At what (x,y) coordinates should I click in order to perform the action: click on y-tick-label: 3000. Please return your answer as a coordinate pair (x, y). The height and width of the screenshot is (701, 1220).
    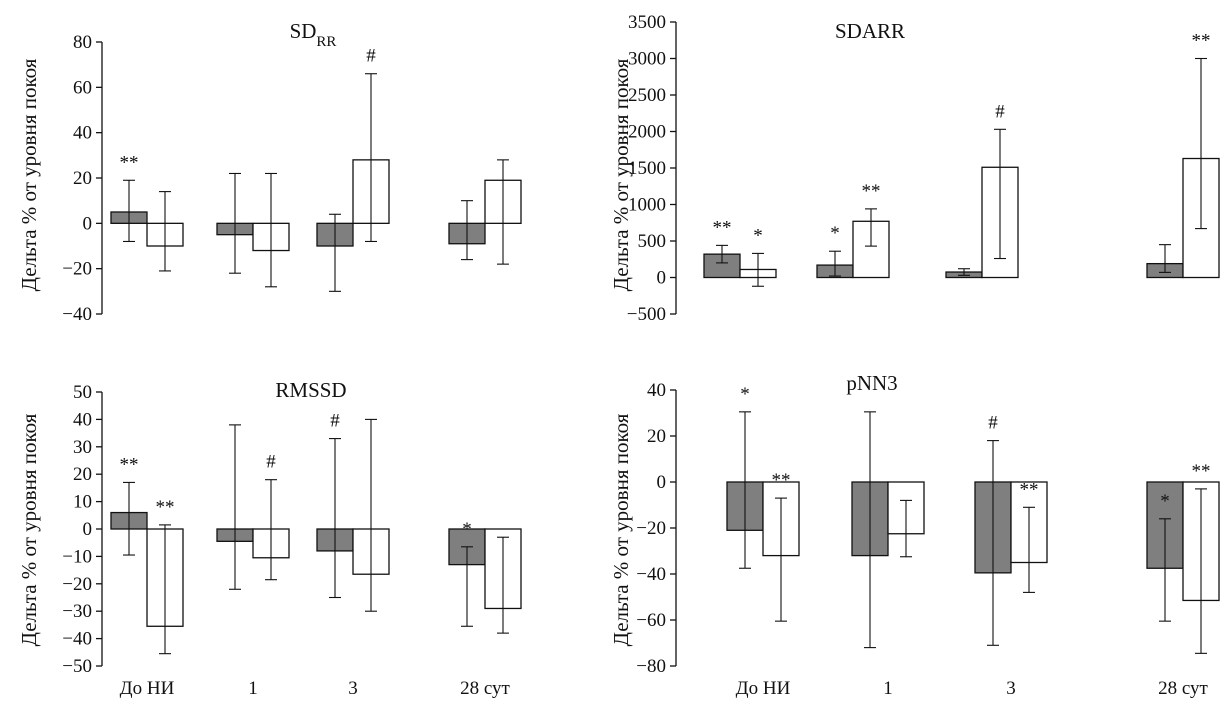
    Looking at the image, I should click on (647, 59).